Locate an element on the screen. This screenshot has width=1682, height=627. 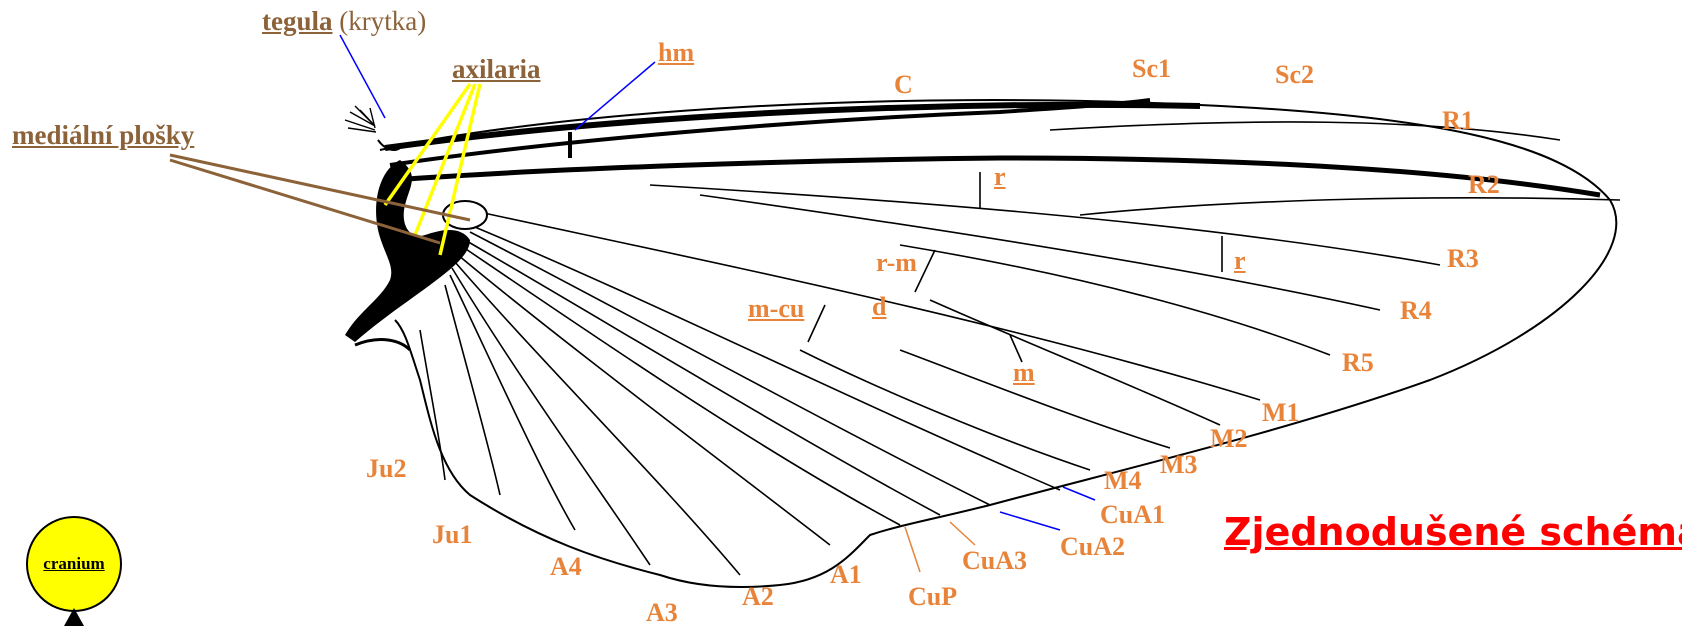
vein-label-cua1: CuA1 is located at coordinates (1133, 514).